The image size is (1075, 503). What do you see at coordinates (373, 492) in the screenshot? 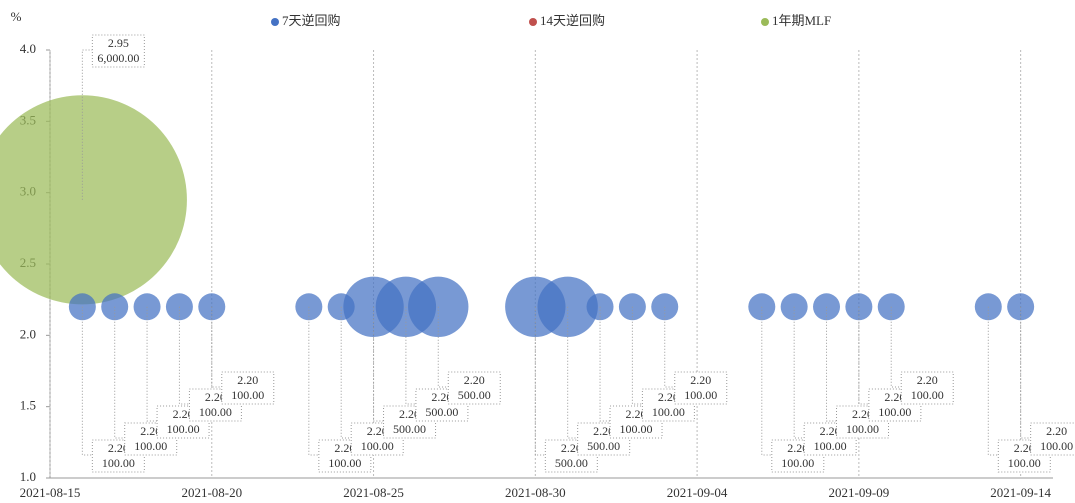
I see `x-tick-label: 2021-08-25` at bounding box center [373, 492].